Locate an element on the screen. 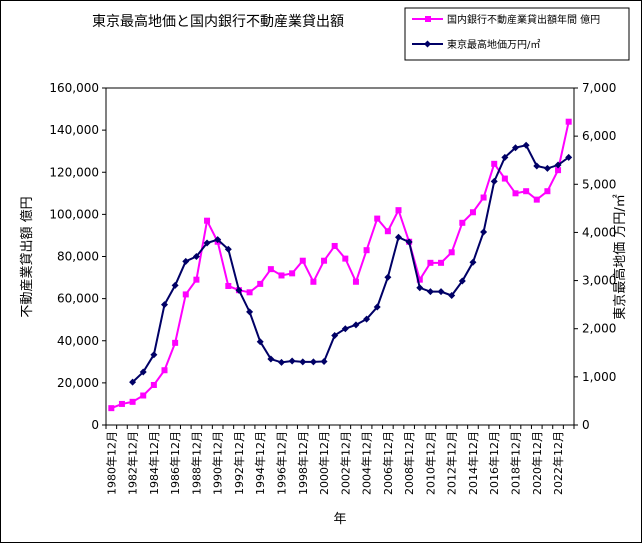 This screenshot has height=543, width=642. right-tick-label: 2,000 is located at coordinates (599, 329).